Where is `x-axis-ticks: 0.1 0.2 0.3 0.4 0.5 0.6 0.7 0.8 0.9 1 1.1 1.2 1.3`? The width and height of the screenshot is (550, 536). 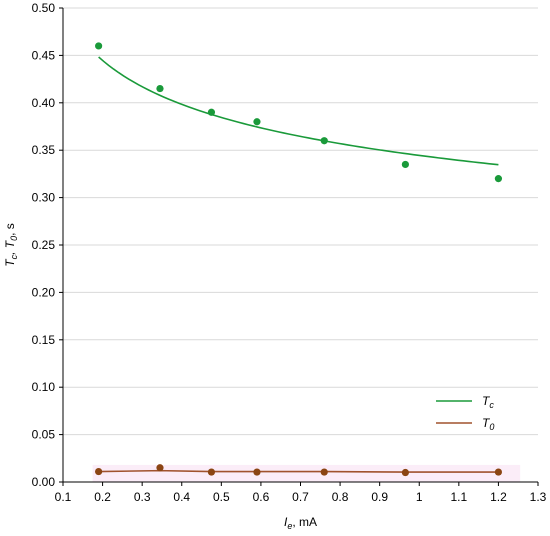
x-axis-ticks: 0.1 0.2 0.3 0.4 0.5 0.6 0.7 0.8 0.9 1 1.1 1.2 1.3 is located at coordinates (301, 493).